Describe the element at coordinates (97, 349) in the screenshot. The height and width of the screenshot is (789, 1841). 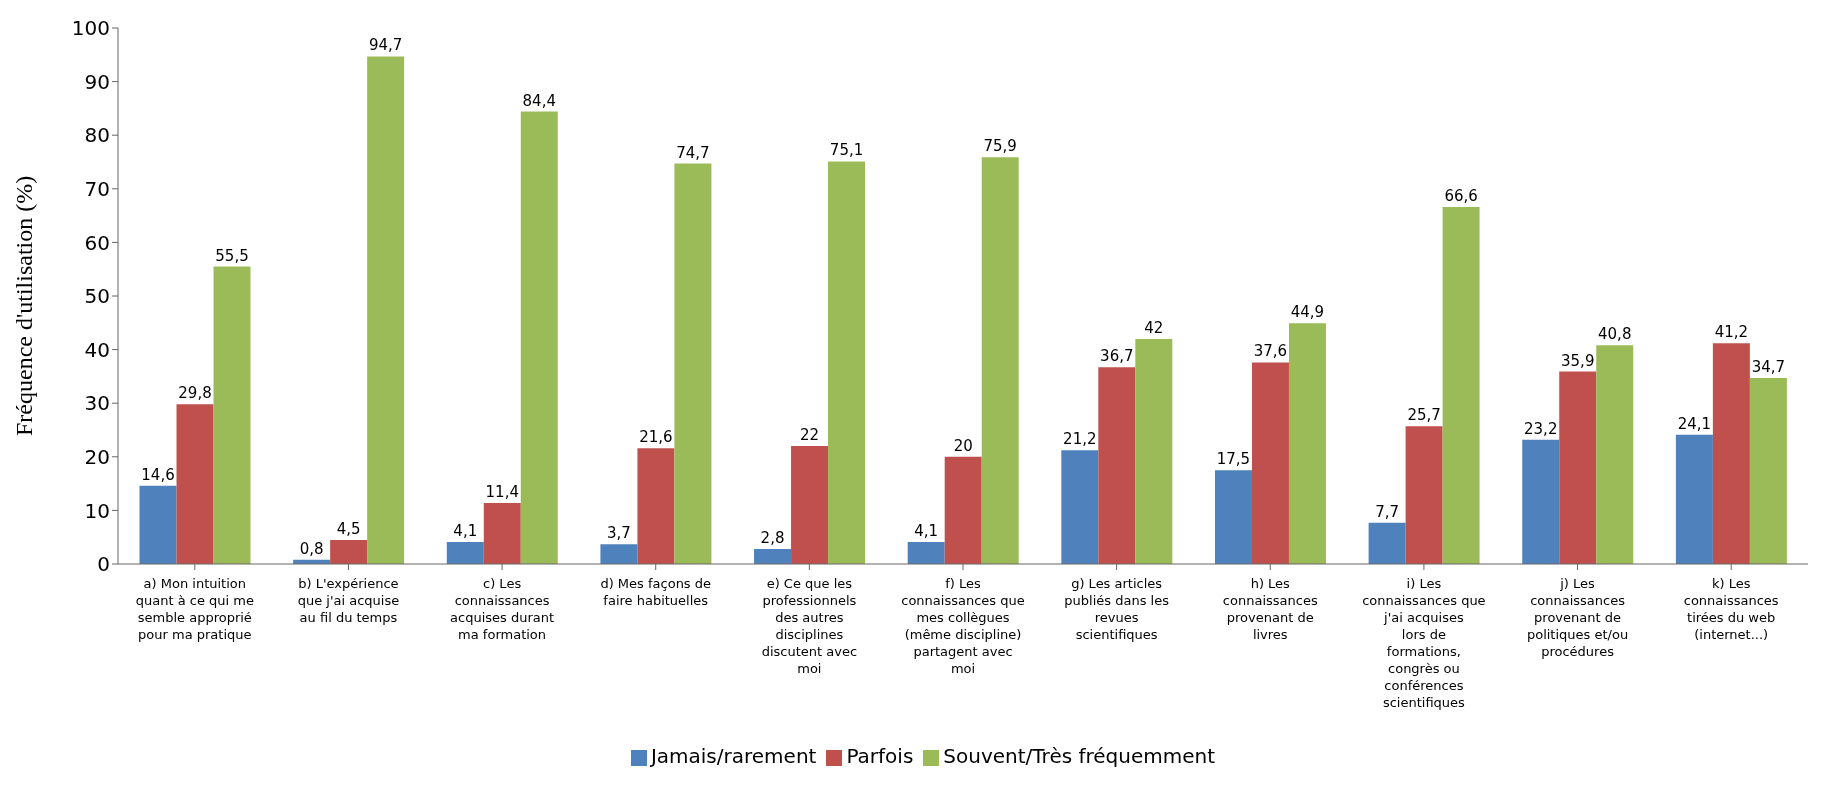
I see `y-tick-label: 40` at that location.